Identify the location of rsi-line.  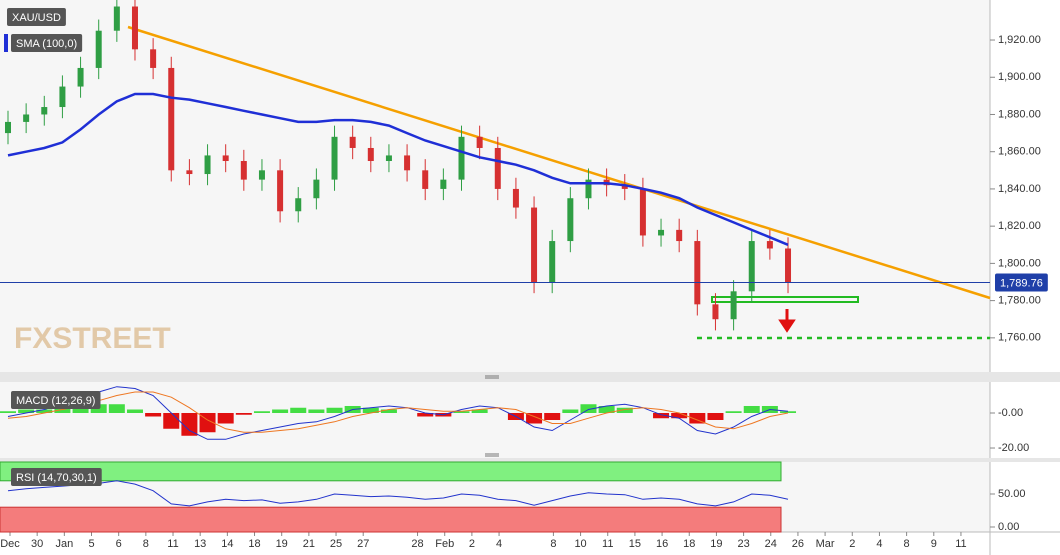
(398, 493).